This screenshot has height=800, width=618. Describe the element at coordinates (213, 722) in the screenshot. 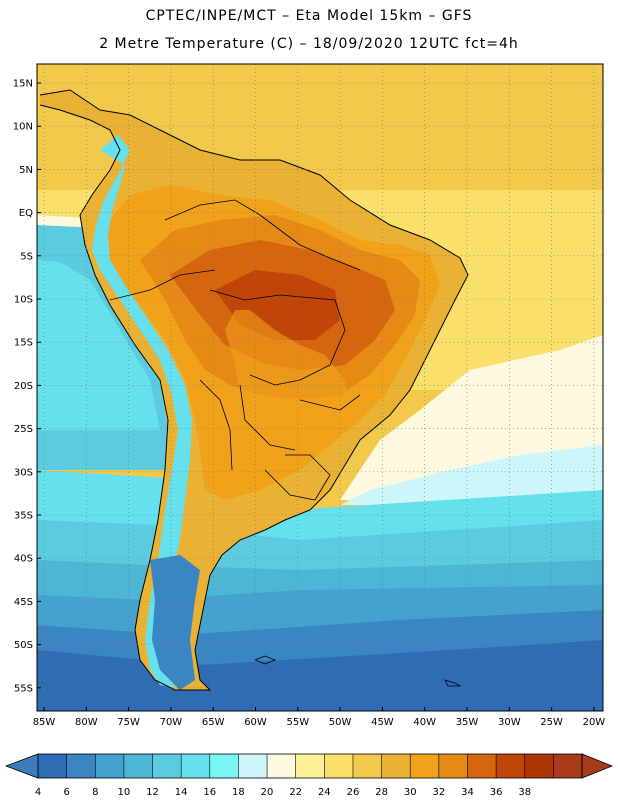

I see `lon-tick-label: 65W` at that location.